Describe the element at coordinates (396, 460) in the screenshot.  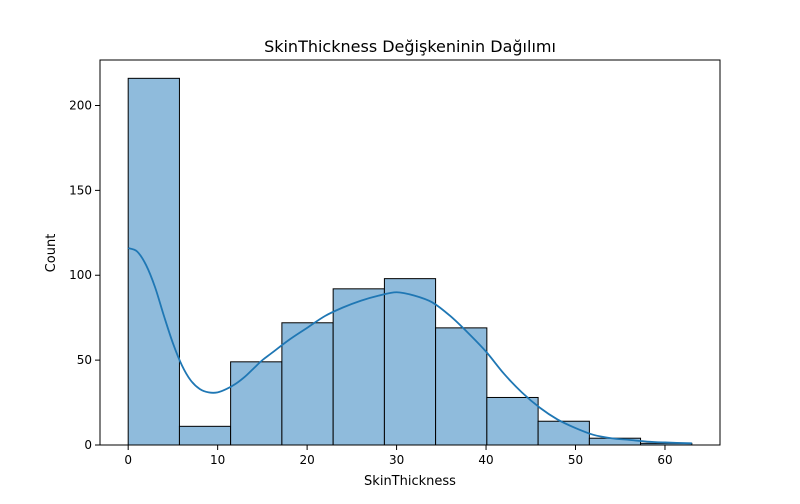
I see `x-tick-label: 30` at that location.